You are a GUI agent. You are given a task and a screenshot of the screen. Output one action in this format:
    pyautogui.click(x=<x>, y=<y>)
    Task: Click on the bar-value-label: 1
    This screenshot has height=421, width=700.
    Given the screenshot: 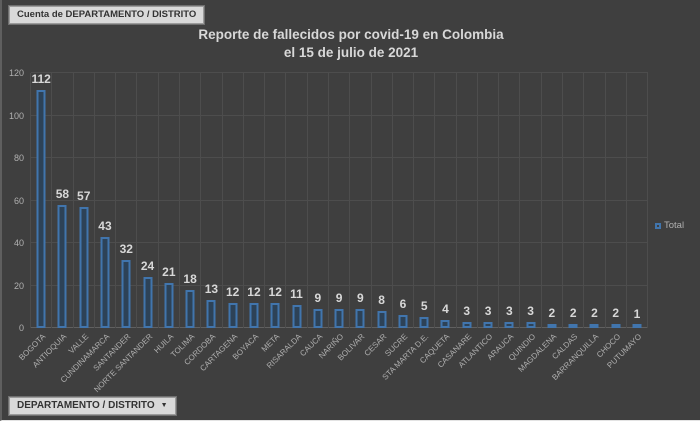 What is the action you would take?
    pyautogui.click(x=637, y=314)
    